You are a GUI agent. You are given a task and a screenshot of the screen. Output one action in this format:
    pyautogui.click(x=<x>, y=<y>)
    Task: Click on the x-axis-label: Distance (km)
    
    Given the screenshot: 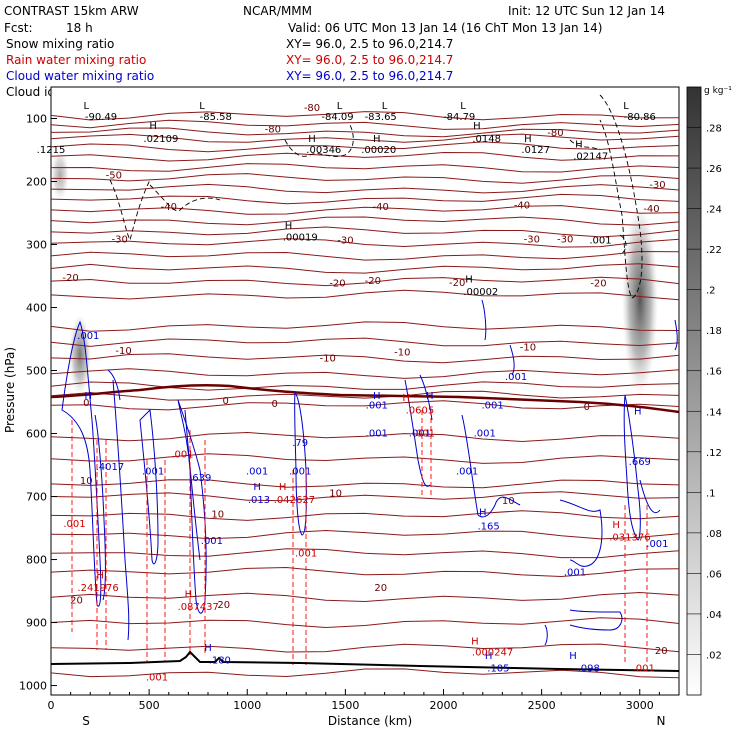 What is the action you would take?
    pyautogui.click(x=370, y=721)
    